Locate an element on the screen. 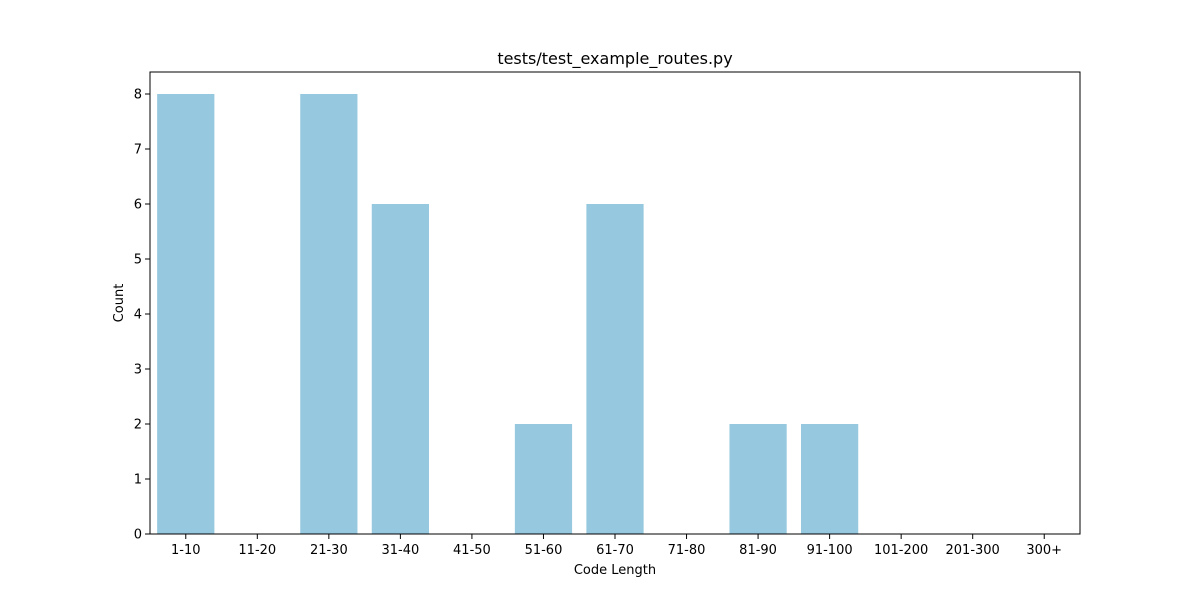  x-tick-label: 1-10 is located at coordinates (186, 550).